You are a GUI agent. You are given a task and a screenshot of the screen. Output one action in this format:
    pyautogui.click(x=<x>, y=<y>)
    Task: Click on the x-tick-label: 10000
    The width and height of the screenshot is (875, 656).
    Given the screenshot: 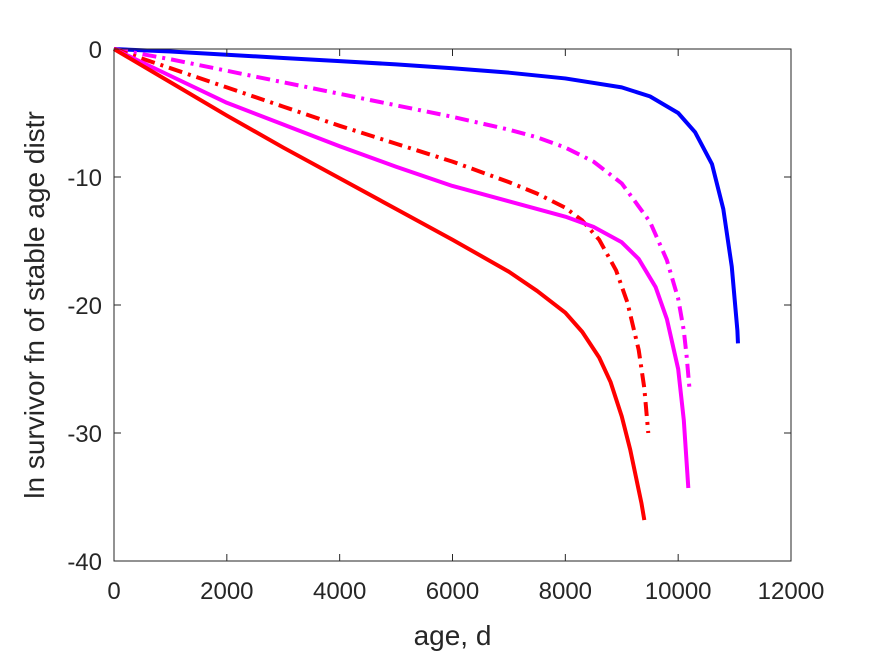 What is the action you would take?
    pyautogui.click(x=678, y=591)
    